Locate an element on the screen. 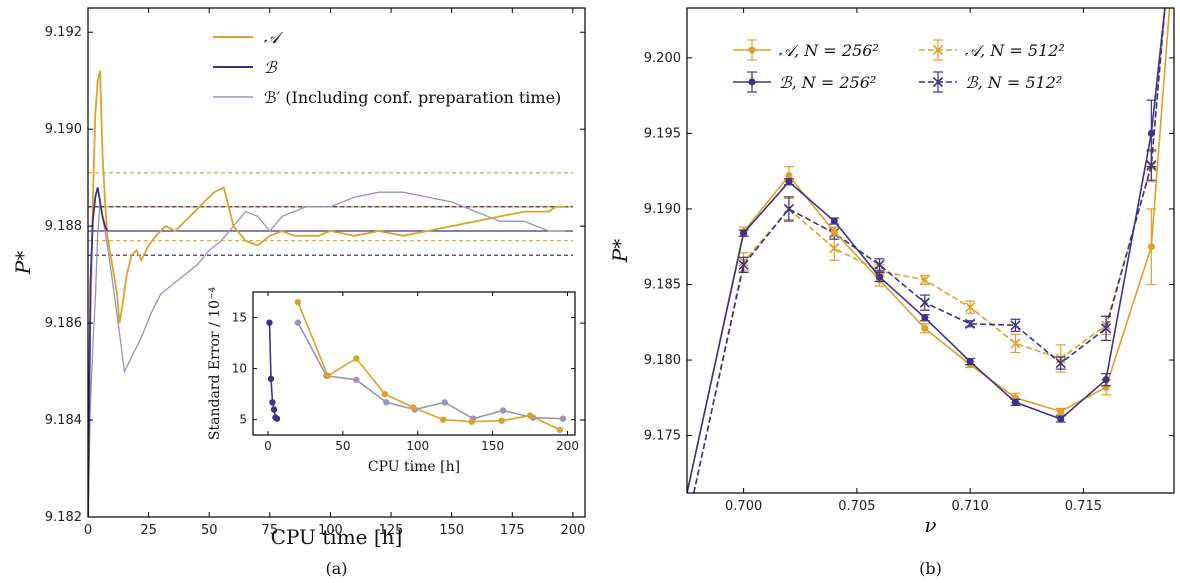 This screenshot has height=583, width=1180. legend-label-B: ℬ is located at coordinates (271, 67).